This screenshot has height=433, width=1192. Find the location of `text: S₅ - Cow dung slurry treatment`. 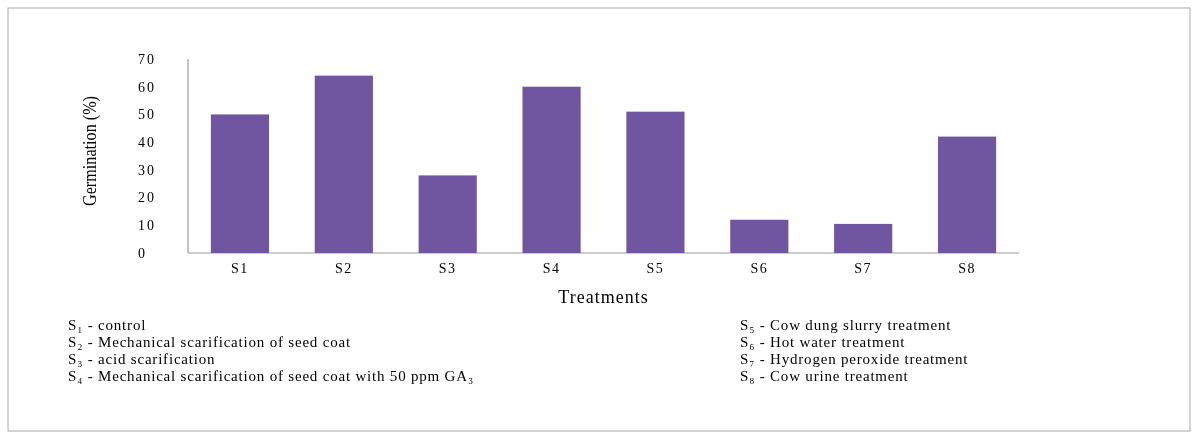

text: S₅ - Cow dung slurry treatment is located at coordinates (846, 325).